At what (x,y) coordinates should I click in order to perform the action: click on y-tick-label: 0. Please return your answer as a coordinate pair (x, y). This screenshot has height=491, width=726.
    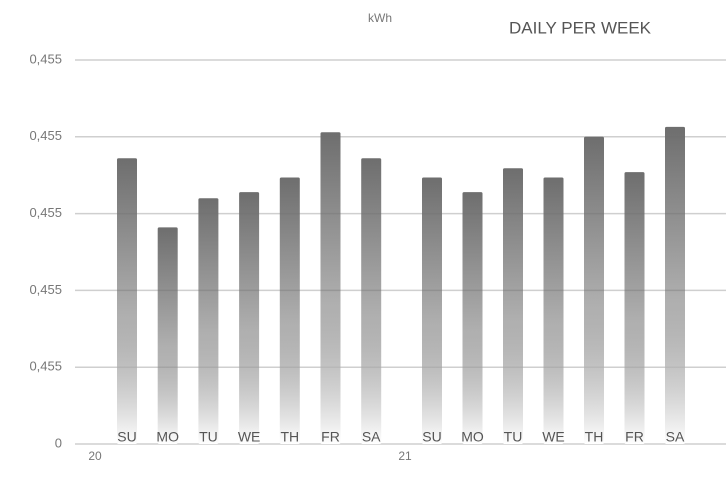
    Looking at the image, I should click on (58, 442).